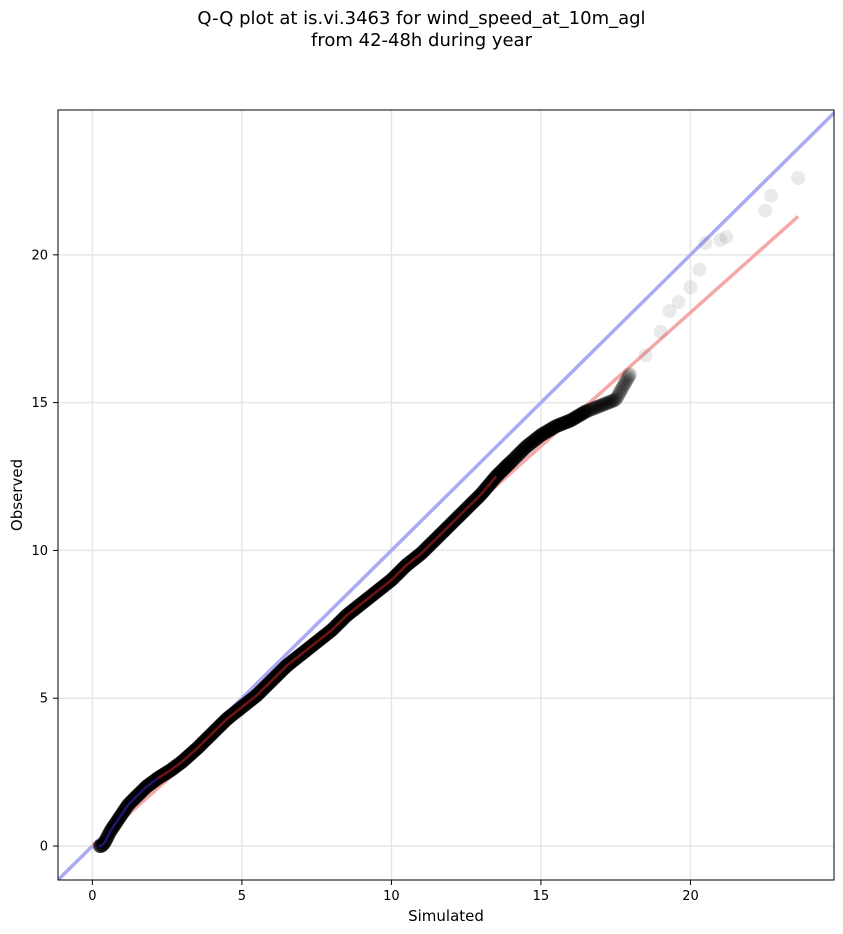 The height and width of the screenshot is (934, 843). Describe the element at coordinates (17, 495) in the screenshot. I see `y-axis-label: Observed` at that location.